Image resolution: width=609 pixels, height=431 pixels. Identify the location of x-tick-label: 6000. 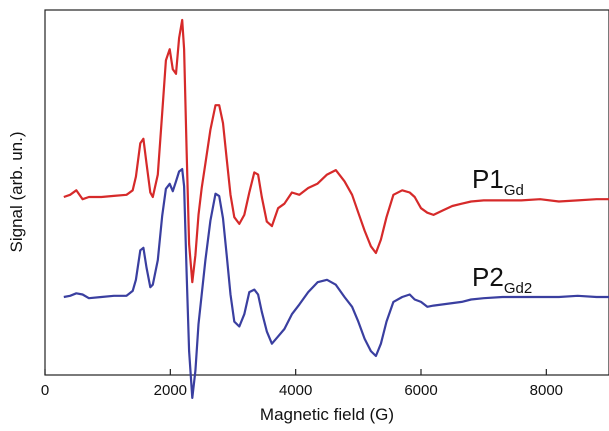
(420, 390).